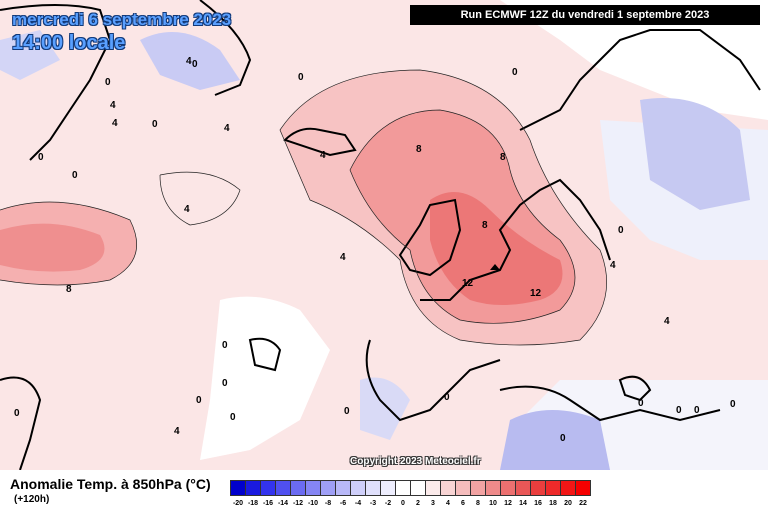 The width and height of the screenshot is (768, 512). Describe the element at coordinates (415, 461) in the screenshot. I see `copyright: Copyright 2023 Meteociel.fr` at that location.